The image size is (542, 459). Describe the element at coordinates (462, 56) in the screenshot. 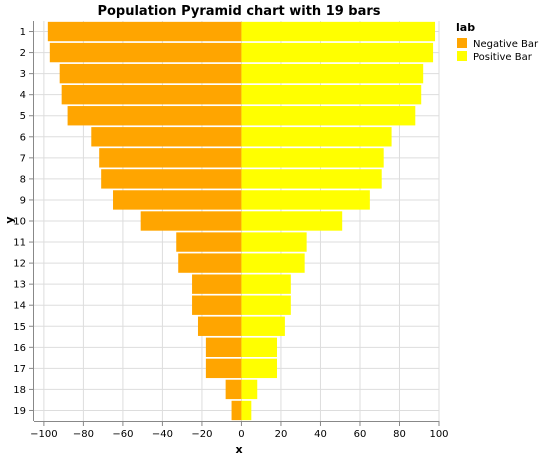

I see `legend-swatch-positive` at that location.